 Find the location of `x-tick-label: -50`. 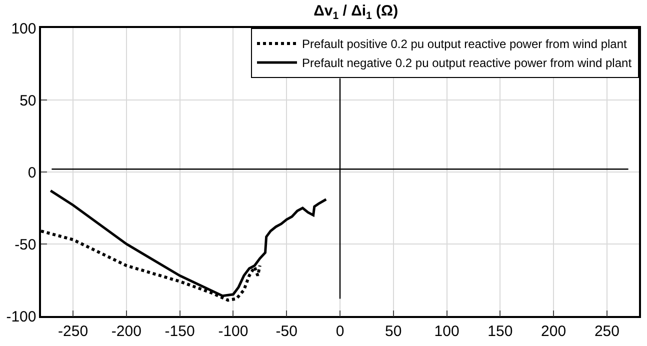

x-tick-label: -50 is located at coordinates (287, 331).